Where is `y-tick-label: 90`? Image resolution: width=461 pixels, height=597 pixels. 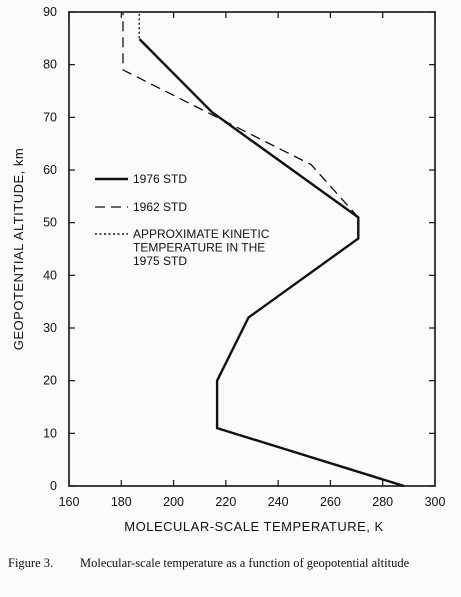 y-tick-label: 90 is located at coordinates (50, 12).